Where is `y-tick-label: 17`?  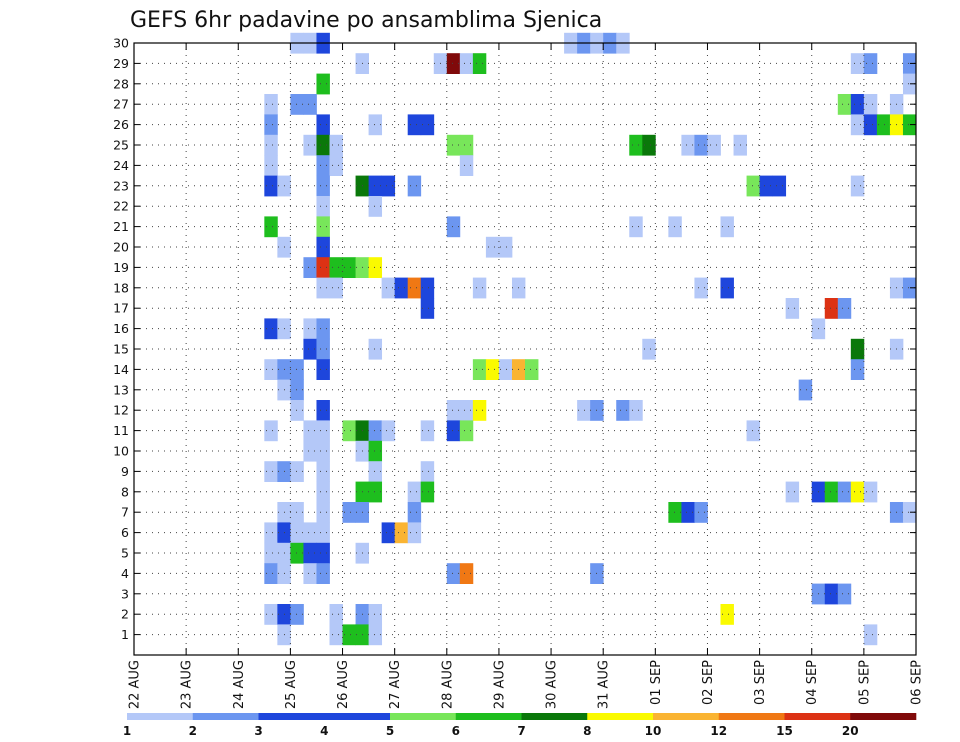
y-tick-label: 17 is located at coordinates (121, 308).